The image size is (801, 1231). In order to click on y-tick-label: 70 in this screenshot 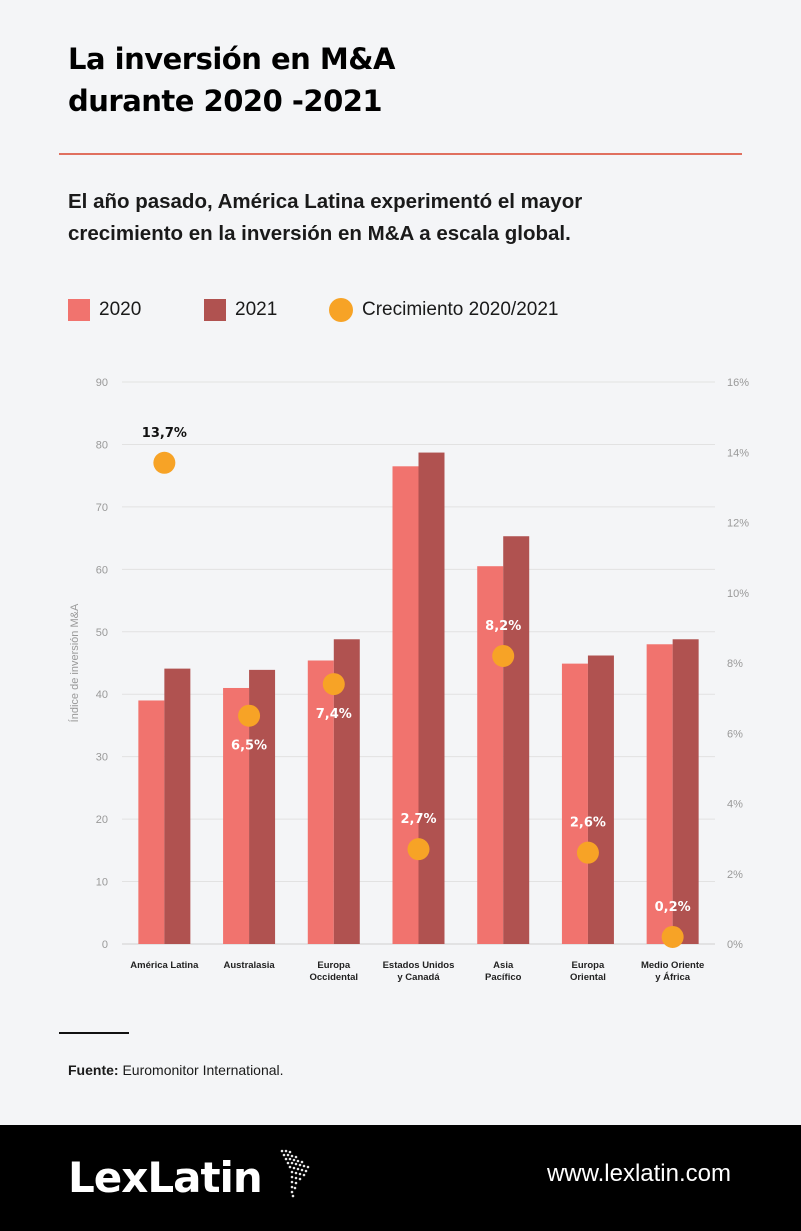, I will do `click(102, 508)`.